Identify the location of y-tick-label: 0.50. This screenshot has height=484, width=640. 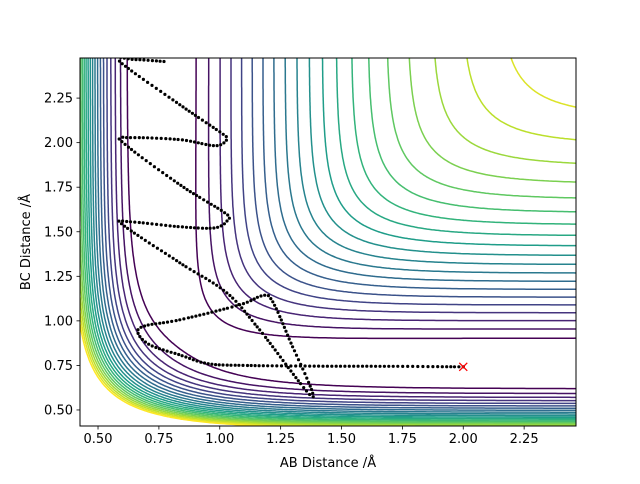
(58, 410).